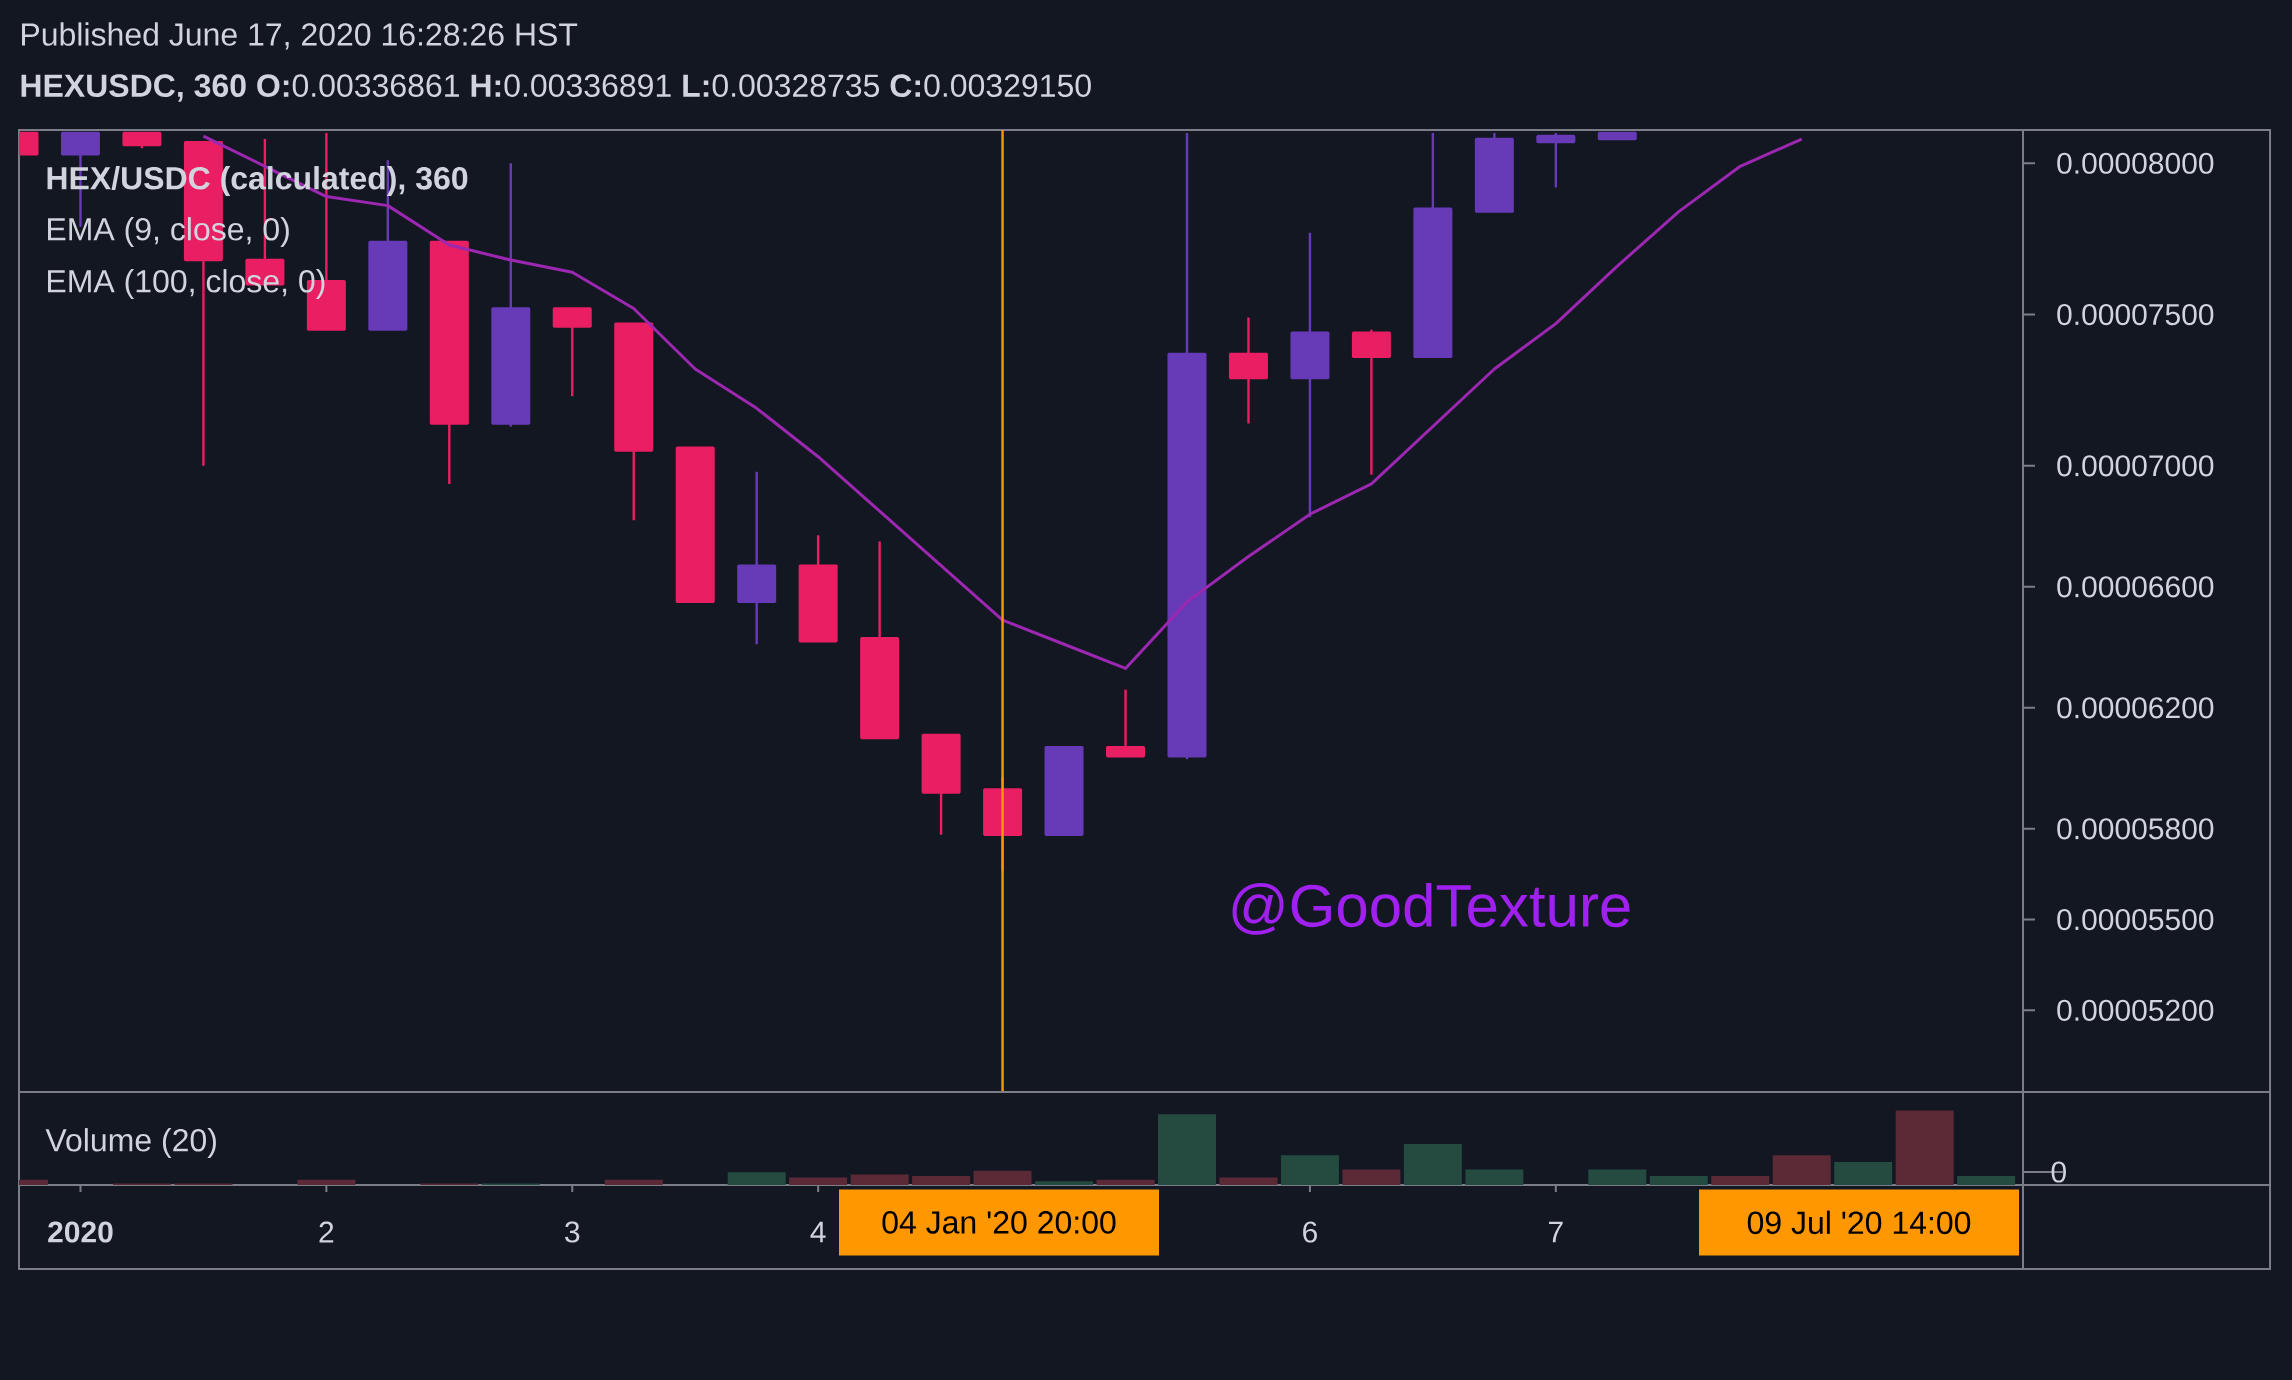 This screenshot has height=1380, width=2292. I want to click on y-tick-label: 0.00007500, so click(2135, 314).